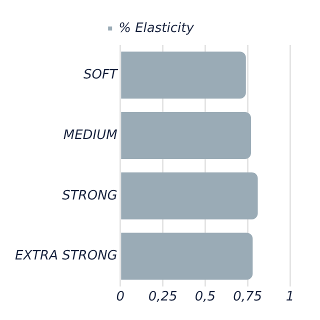 This screenshot has width=320, height=320. I want to click on y-tick-label: MEDIUM, so click(90, 135).